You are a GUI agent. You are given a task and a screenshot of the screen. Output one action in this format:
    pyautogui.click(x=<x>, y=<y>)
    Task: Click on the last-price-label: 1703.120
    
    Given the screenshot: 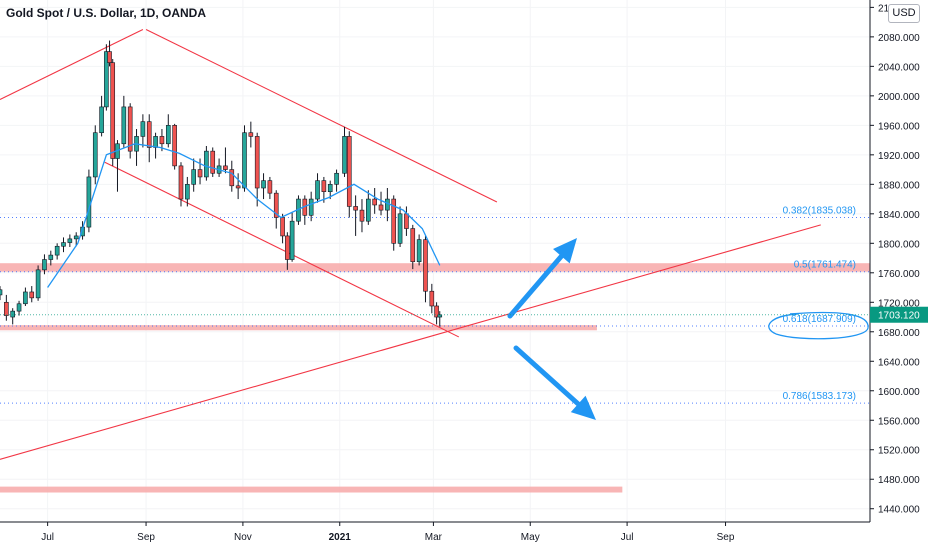 What is the action you would take?
    pyautogui.click(x=899, y=316)
    